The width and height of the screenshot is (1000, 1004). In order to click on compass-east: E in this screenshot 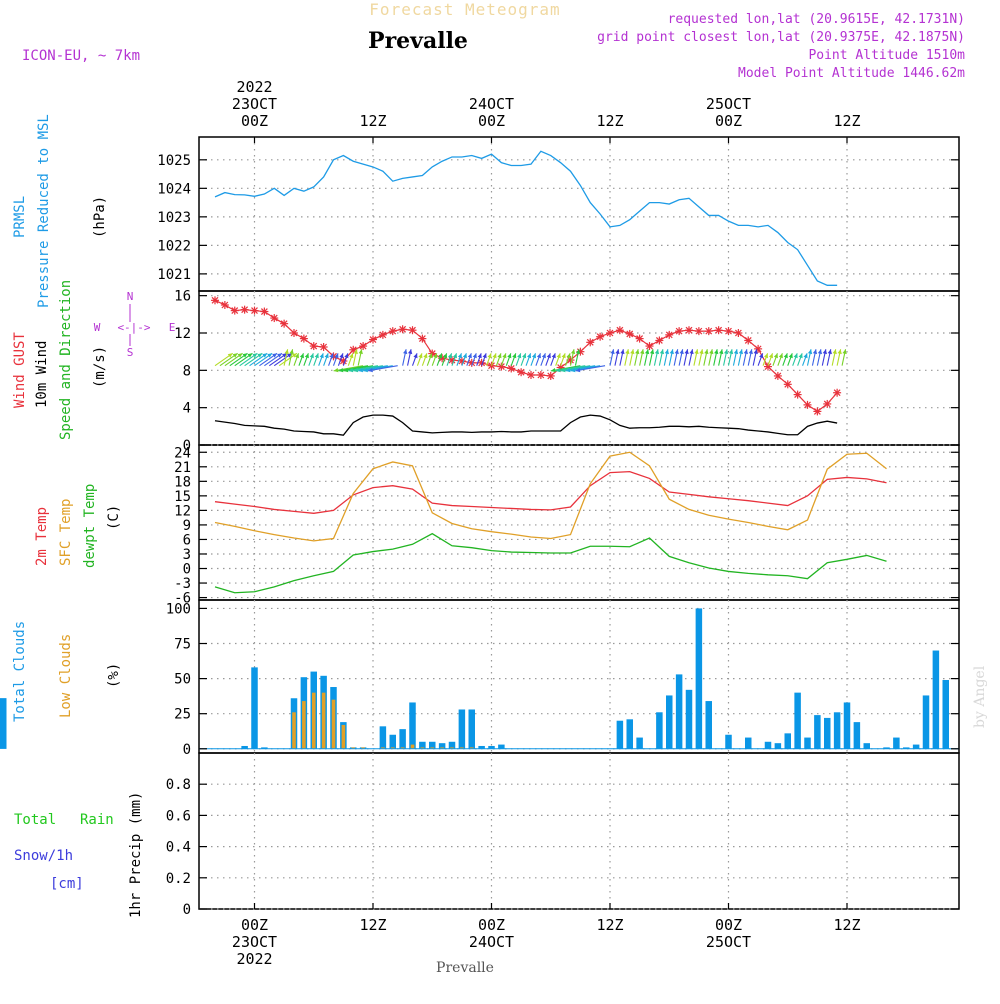, I will do `click(172, 327)`.